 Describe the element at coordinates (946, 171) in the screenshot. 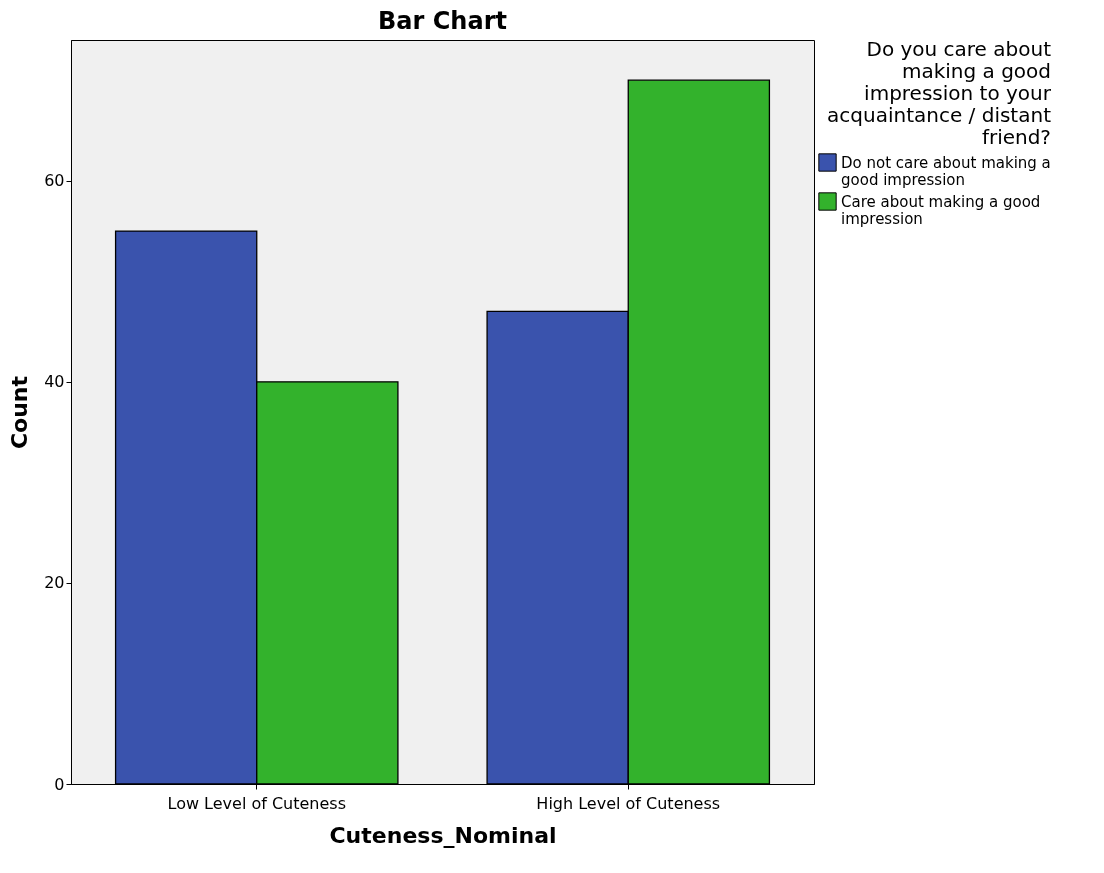

I see `legend-label: Do not care about making a good impression` at that location.